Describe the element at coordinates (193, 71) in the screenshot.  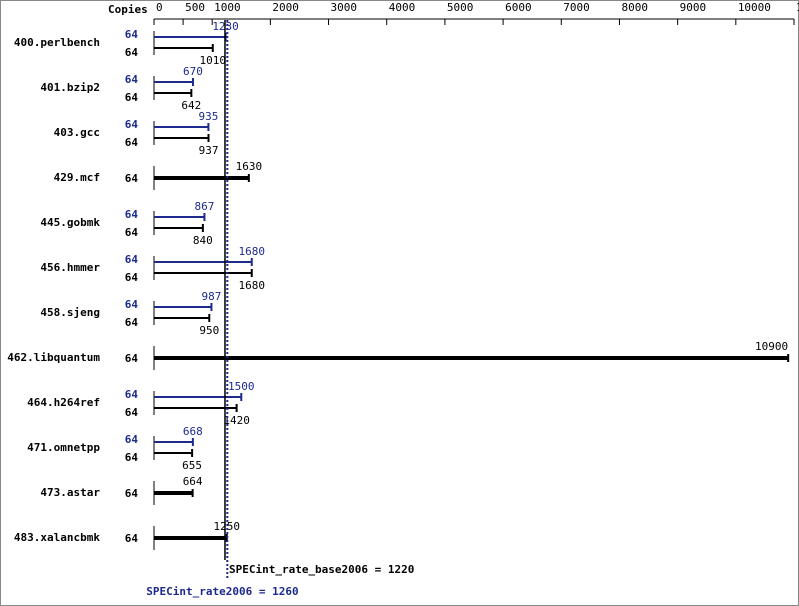
I see `value-label: 670` at that location.